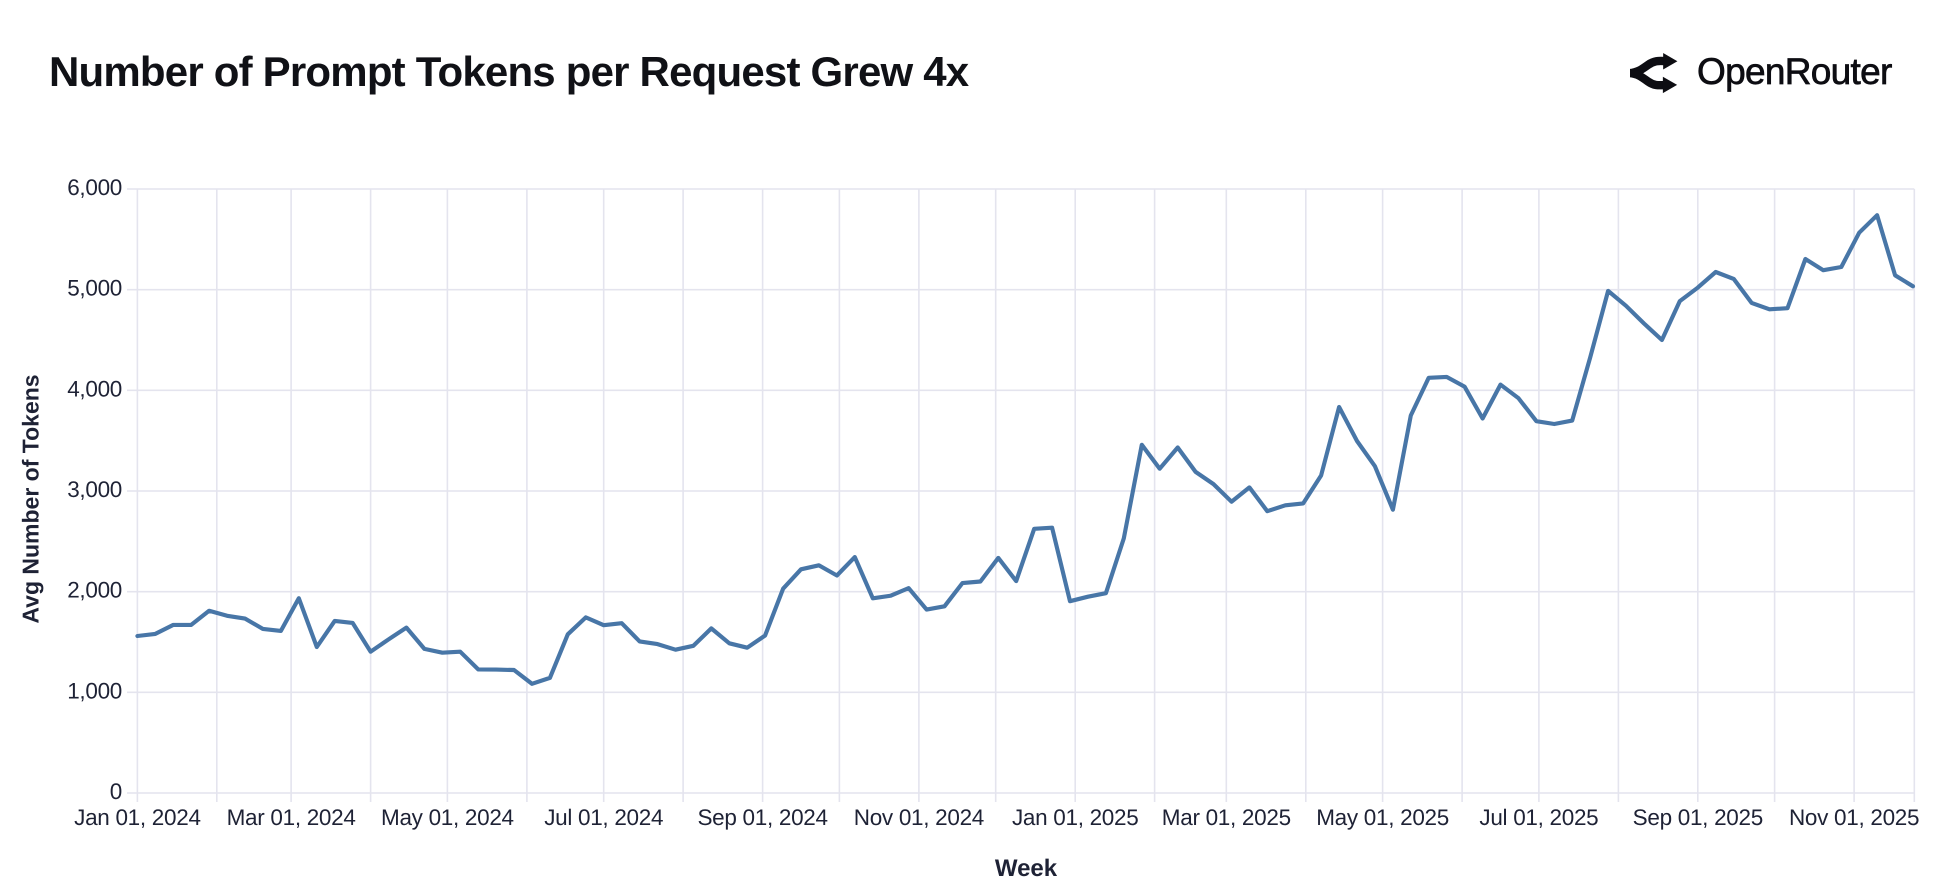  What do you see at coordinates (447, 817) in the screenshot?
I see `svg-text: May 01, 2024` at bounding box center [447, 817].